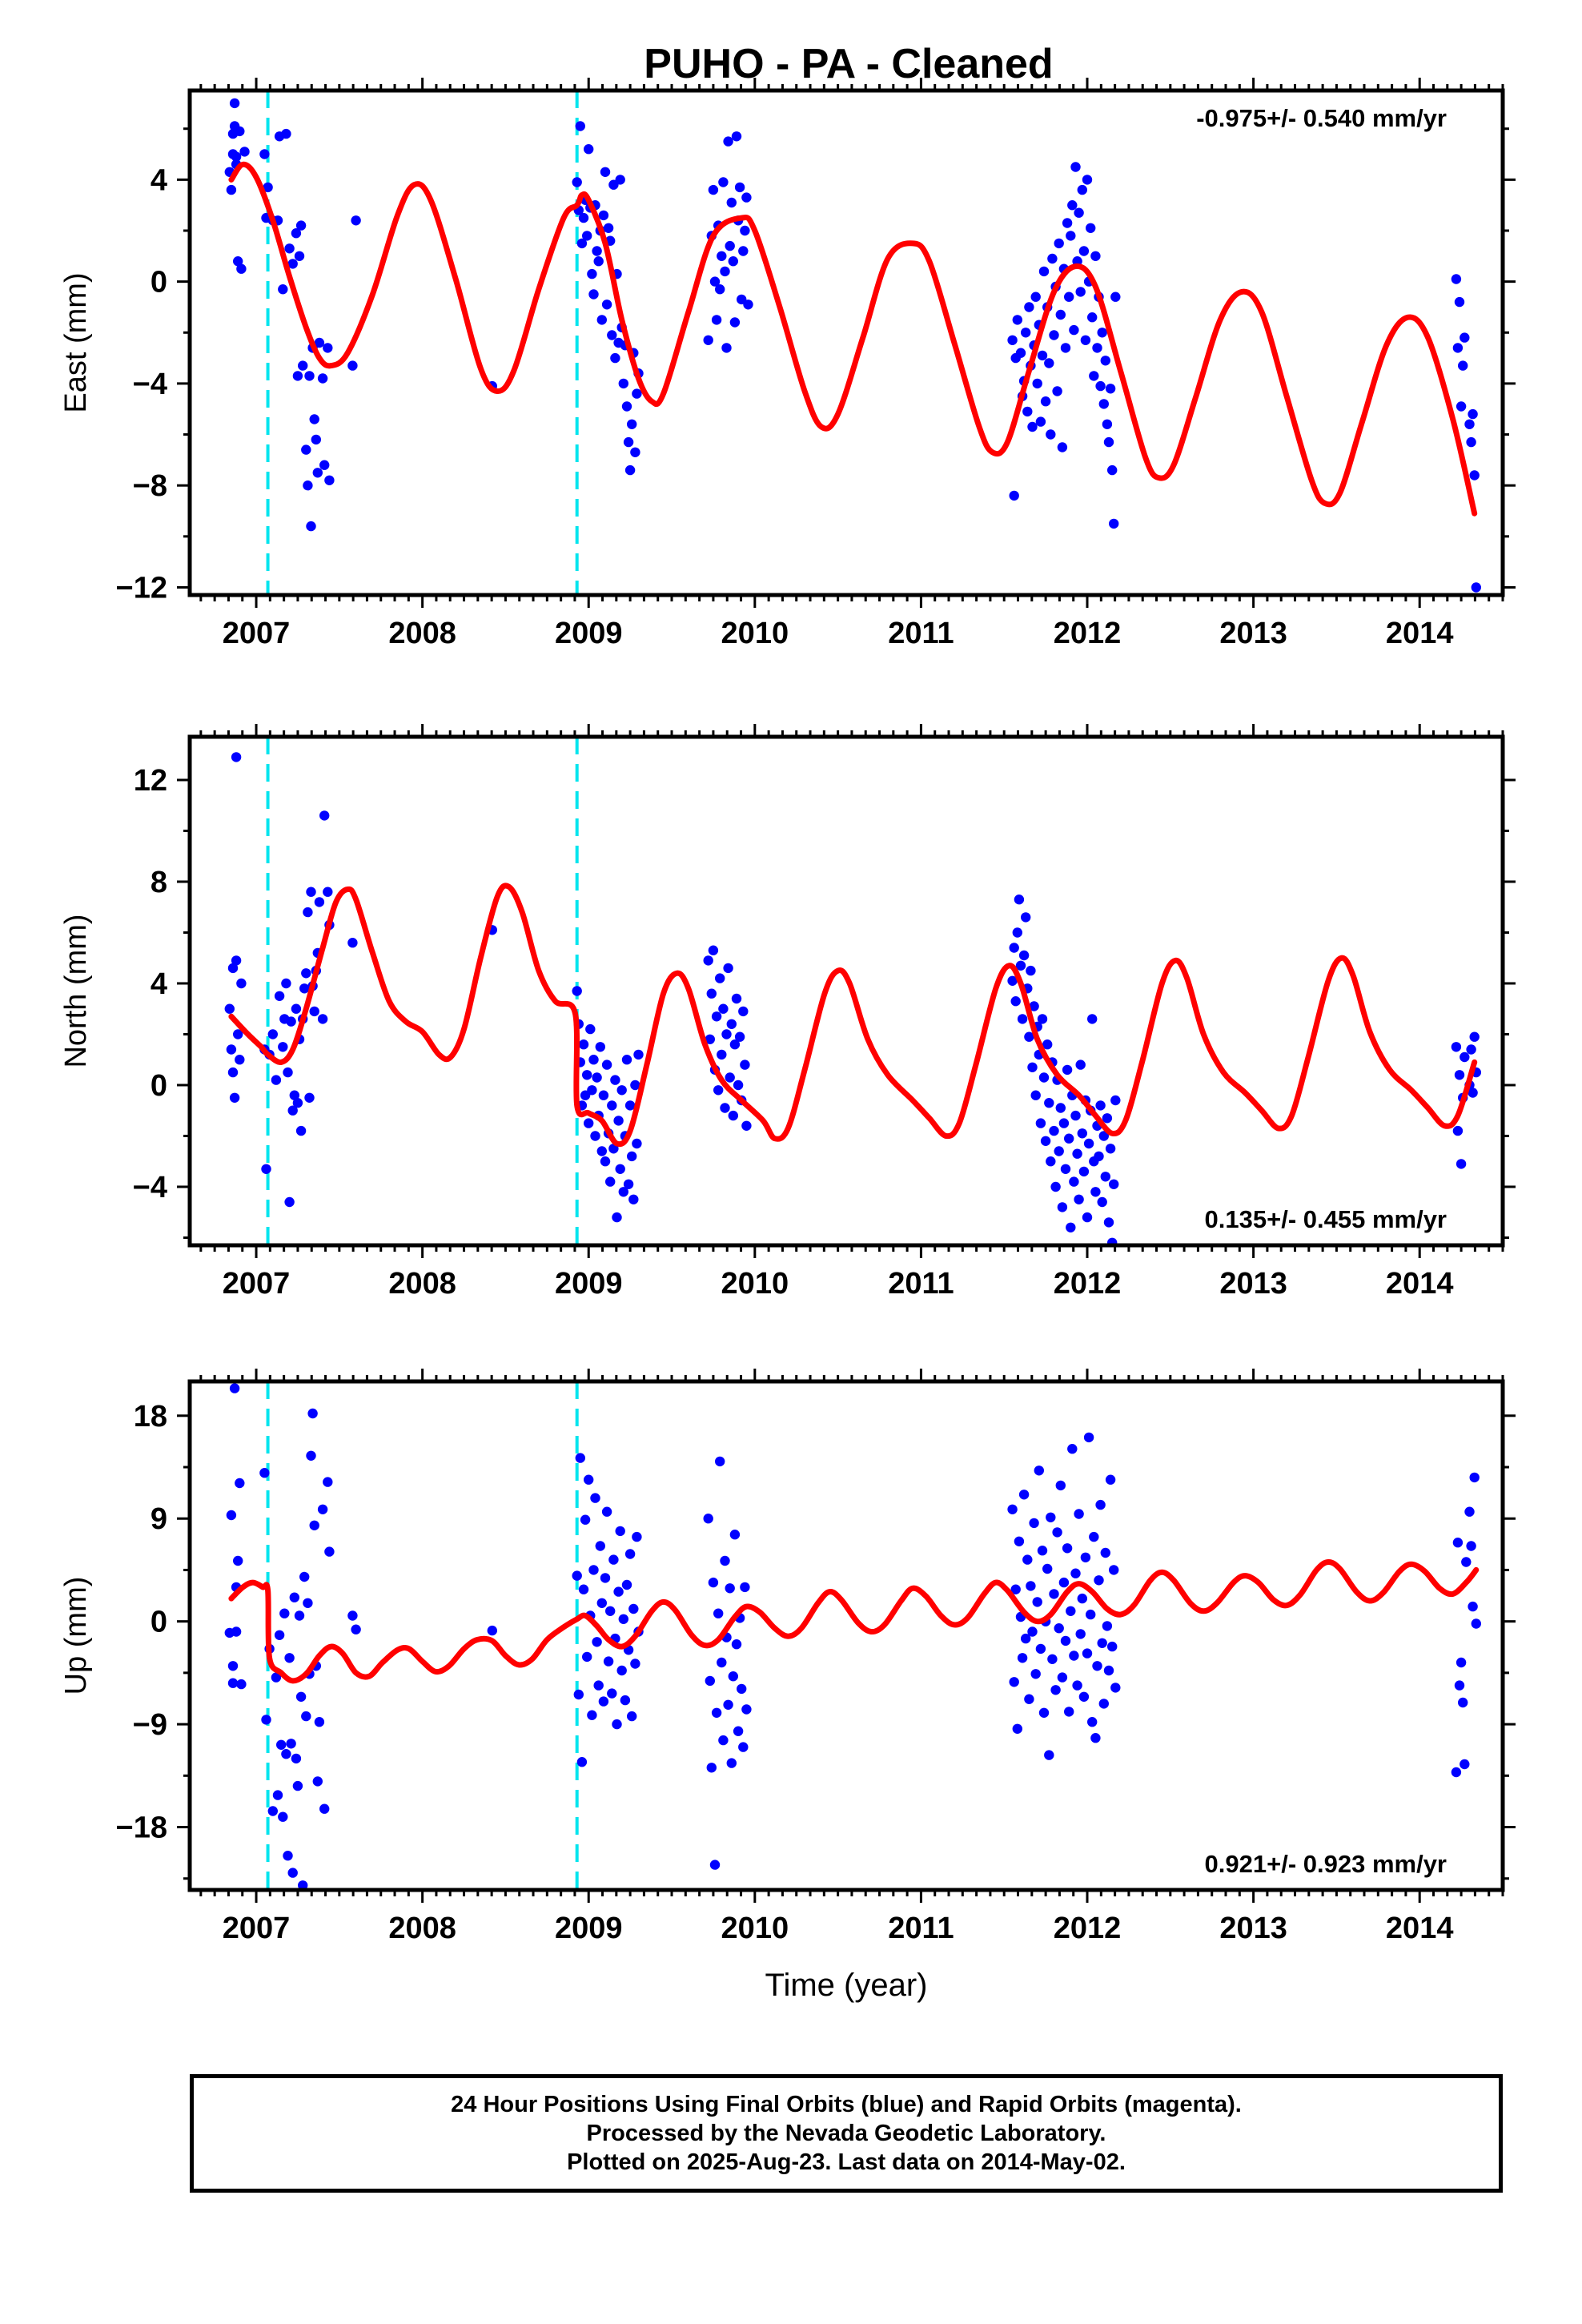 The height and width of the screenshot is (2324, 1582). Describe the element at coordinates (921, 1929) in the screenshot. I see `up-x-tick-label: 2011` at that location.